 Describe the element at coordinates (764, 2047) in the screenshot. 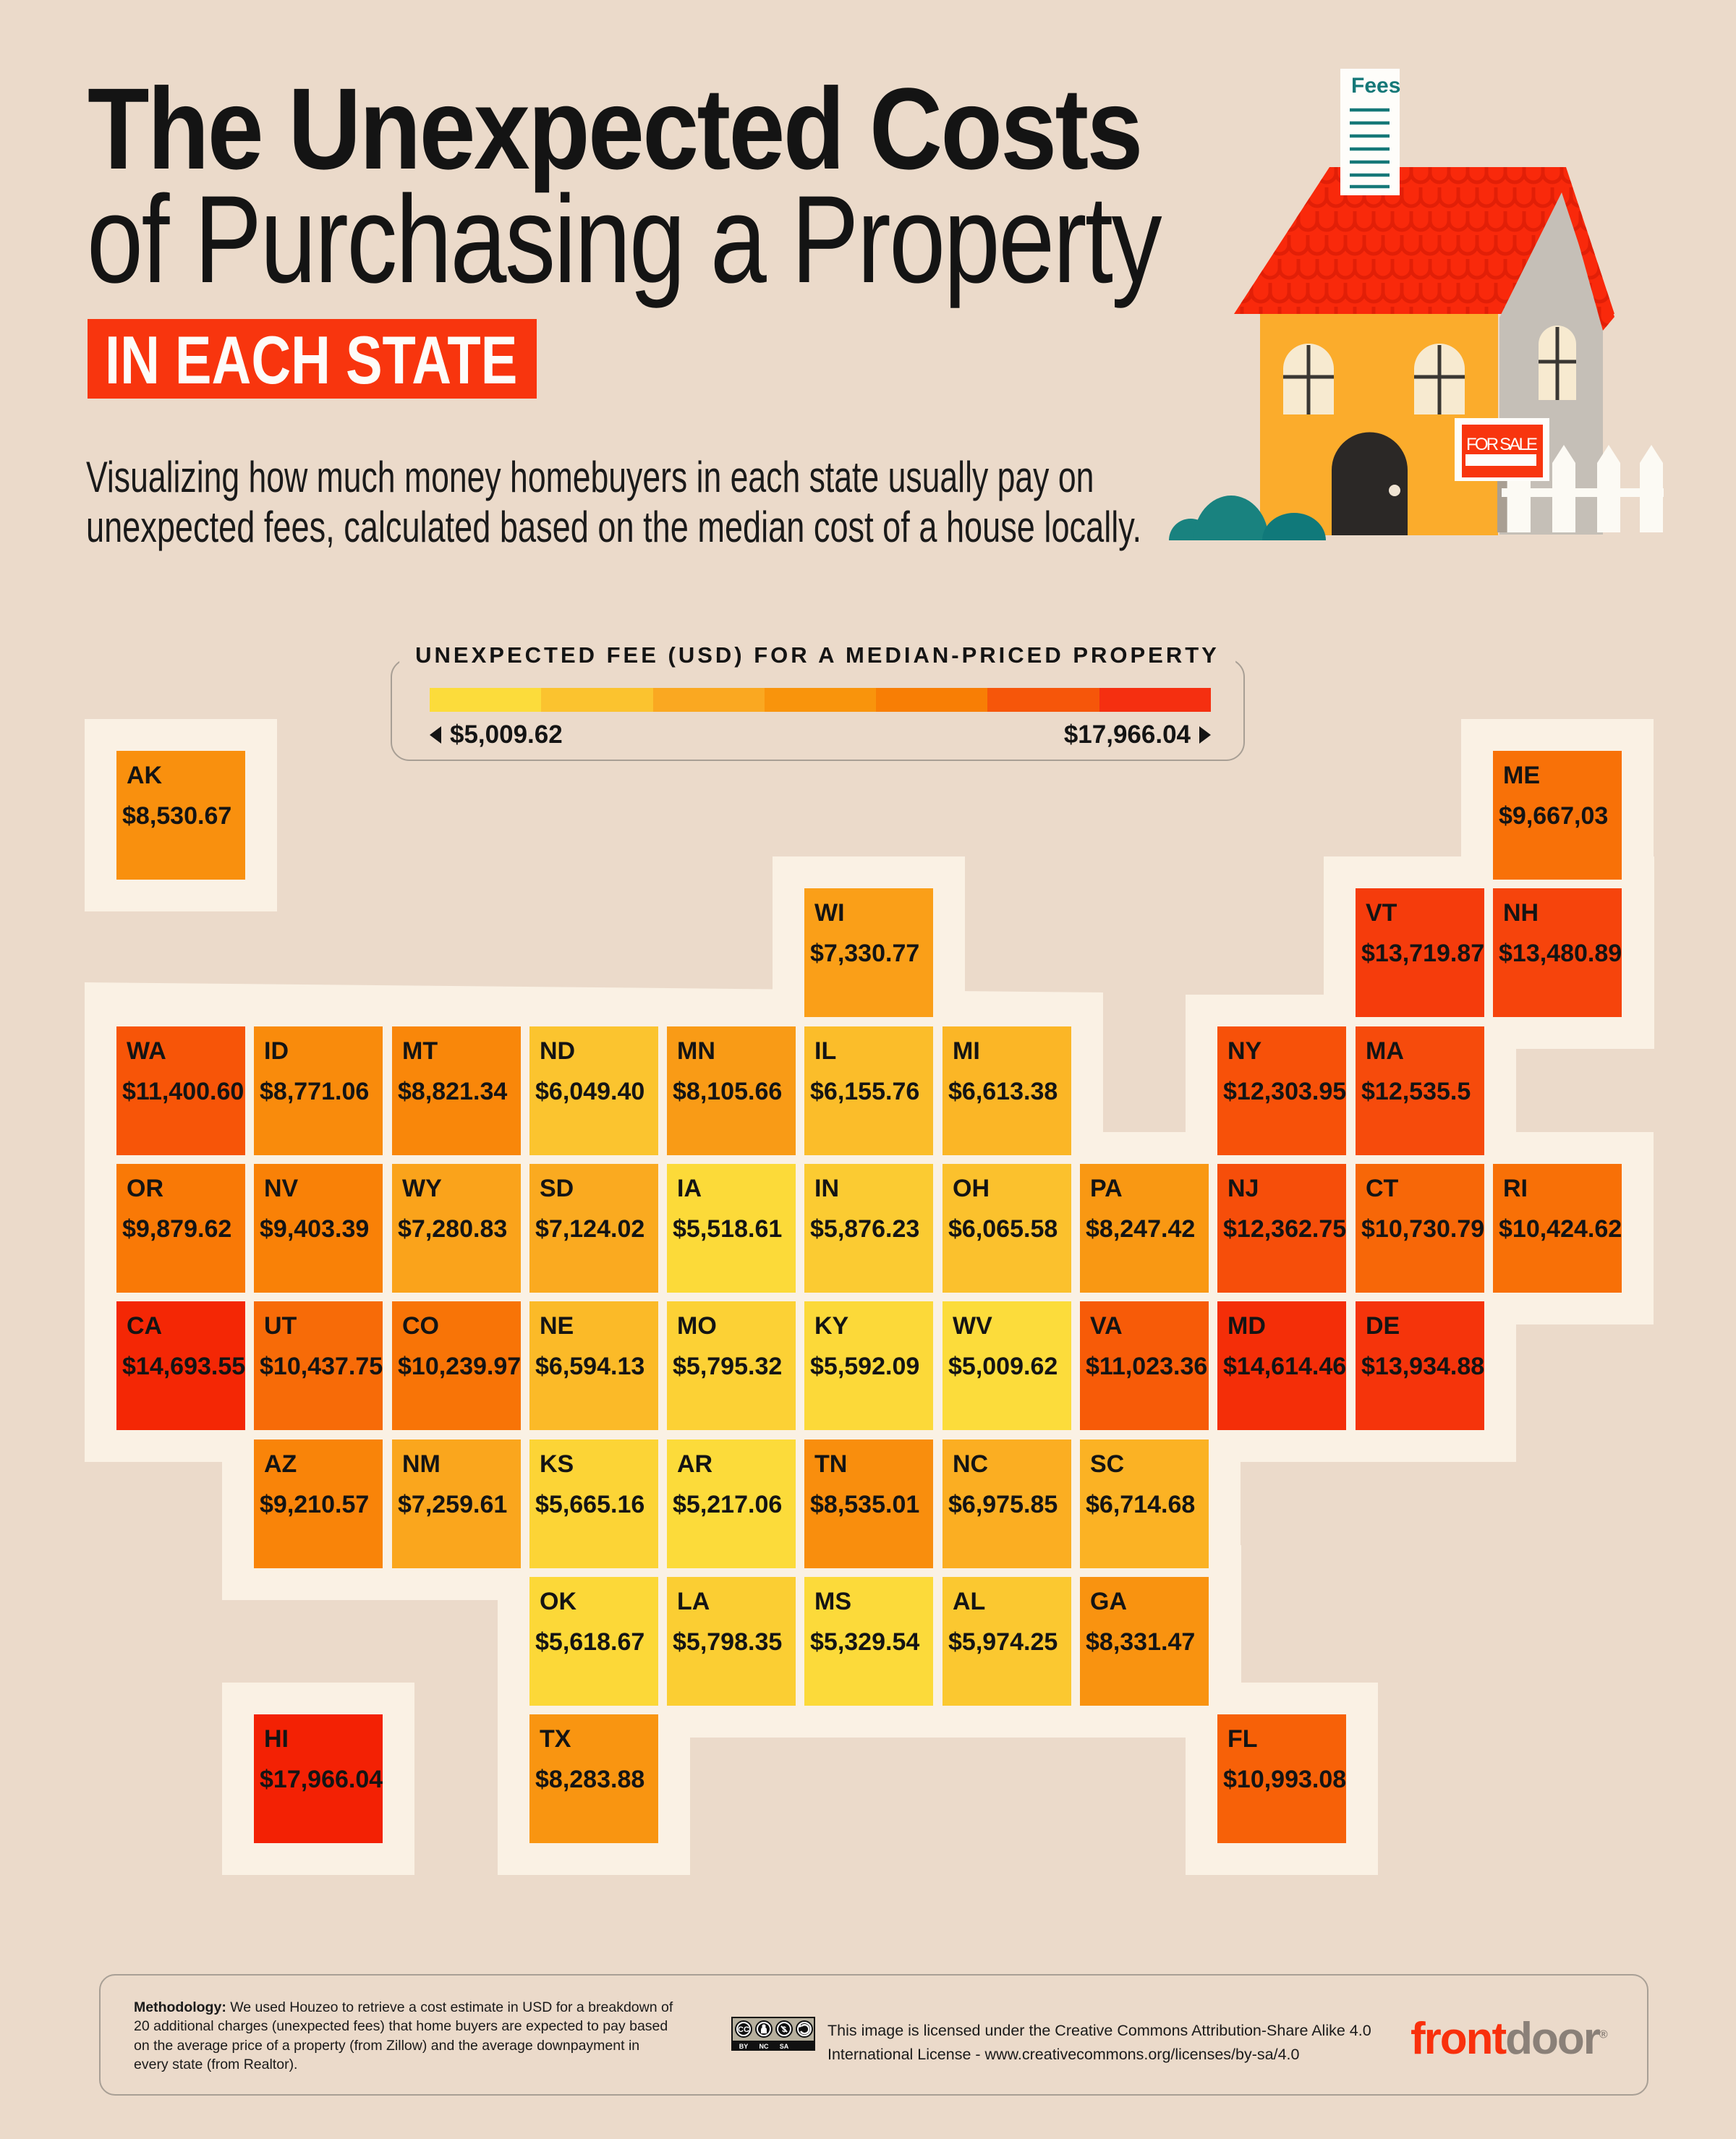

I see `svg-text: NC` at that location.